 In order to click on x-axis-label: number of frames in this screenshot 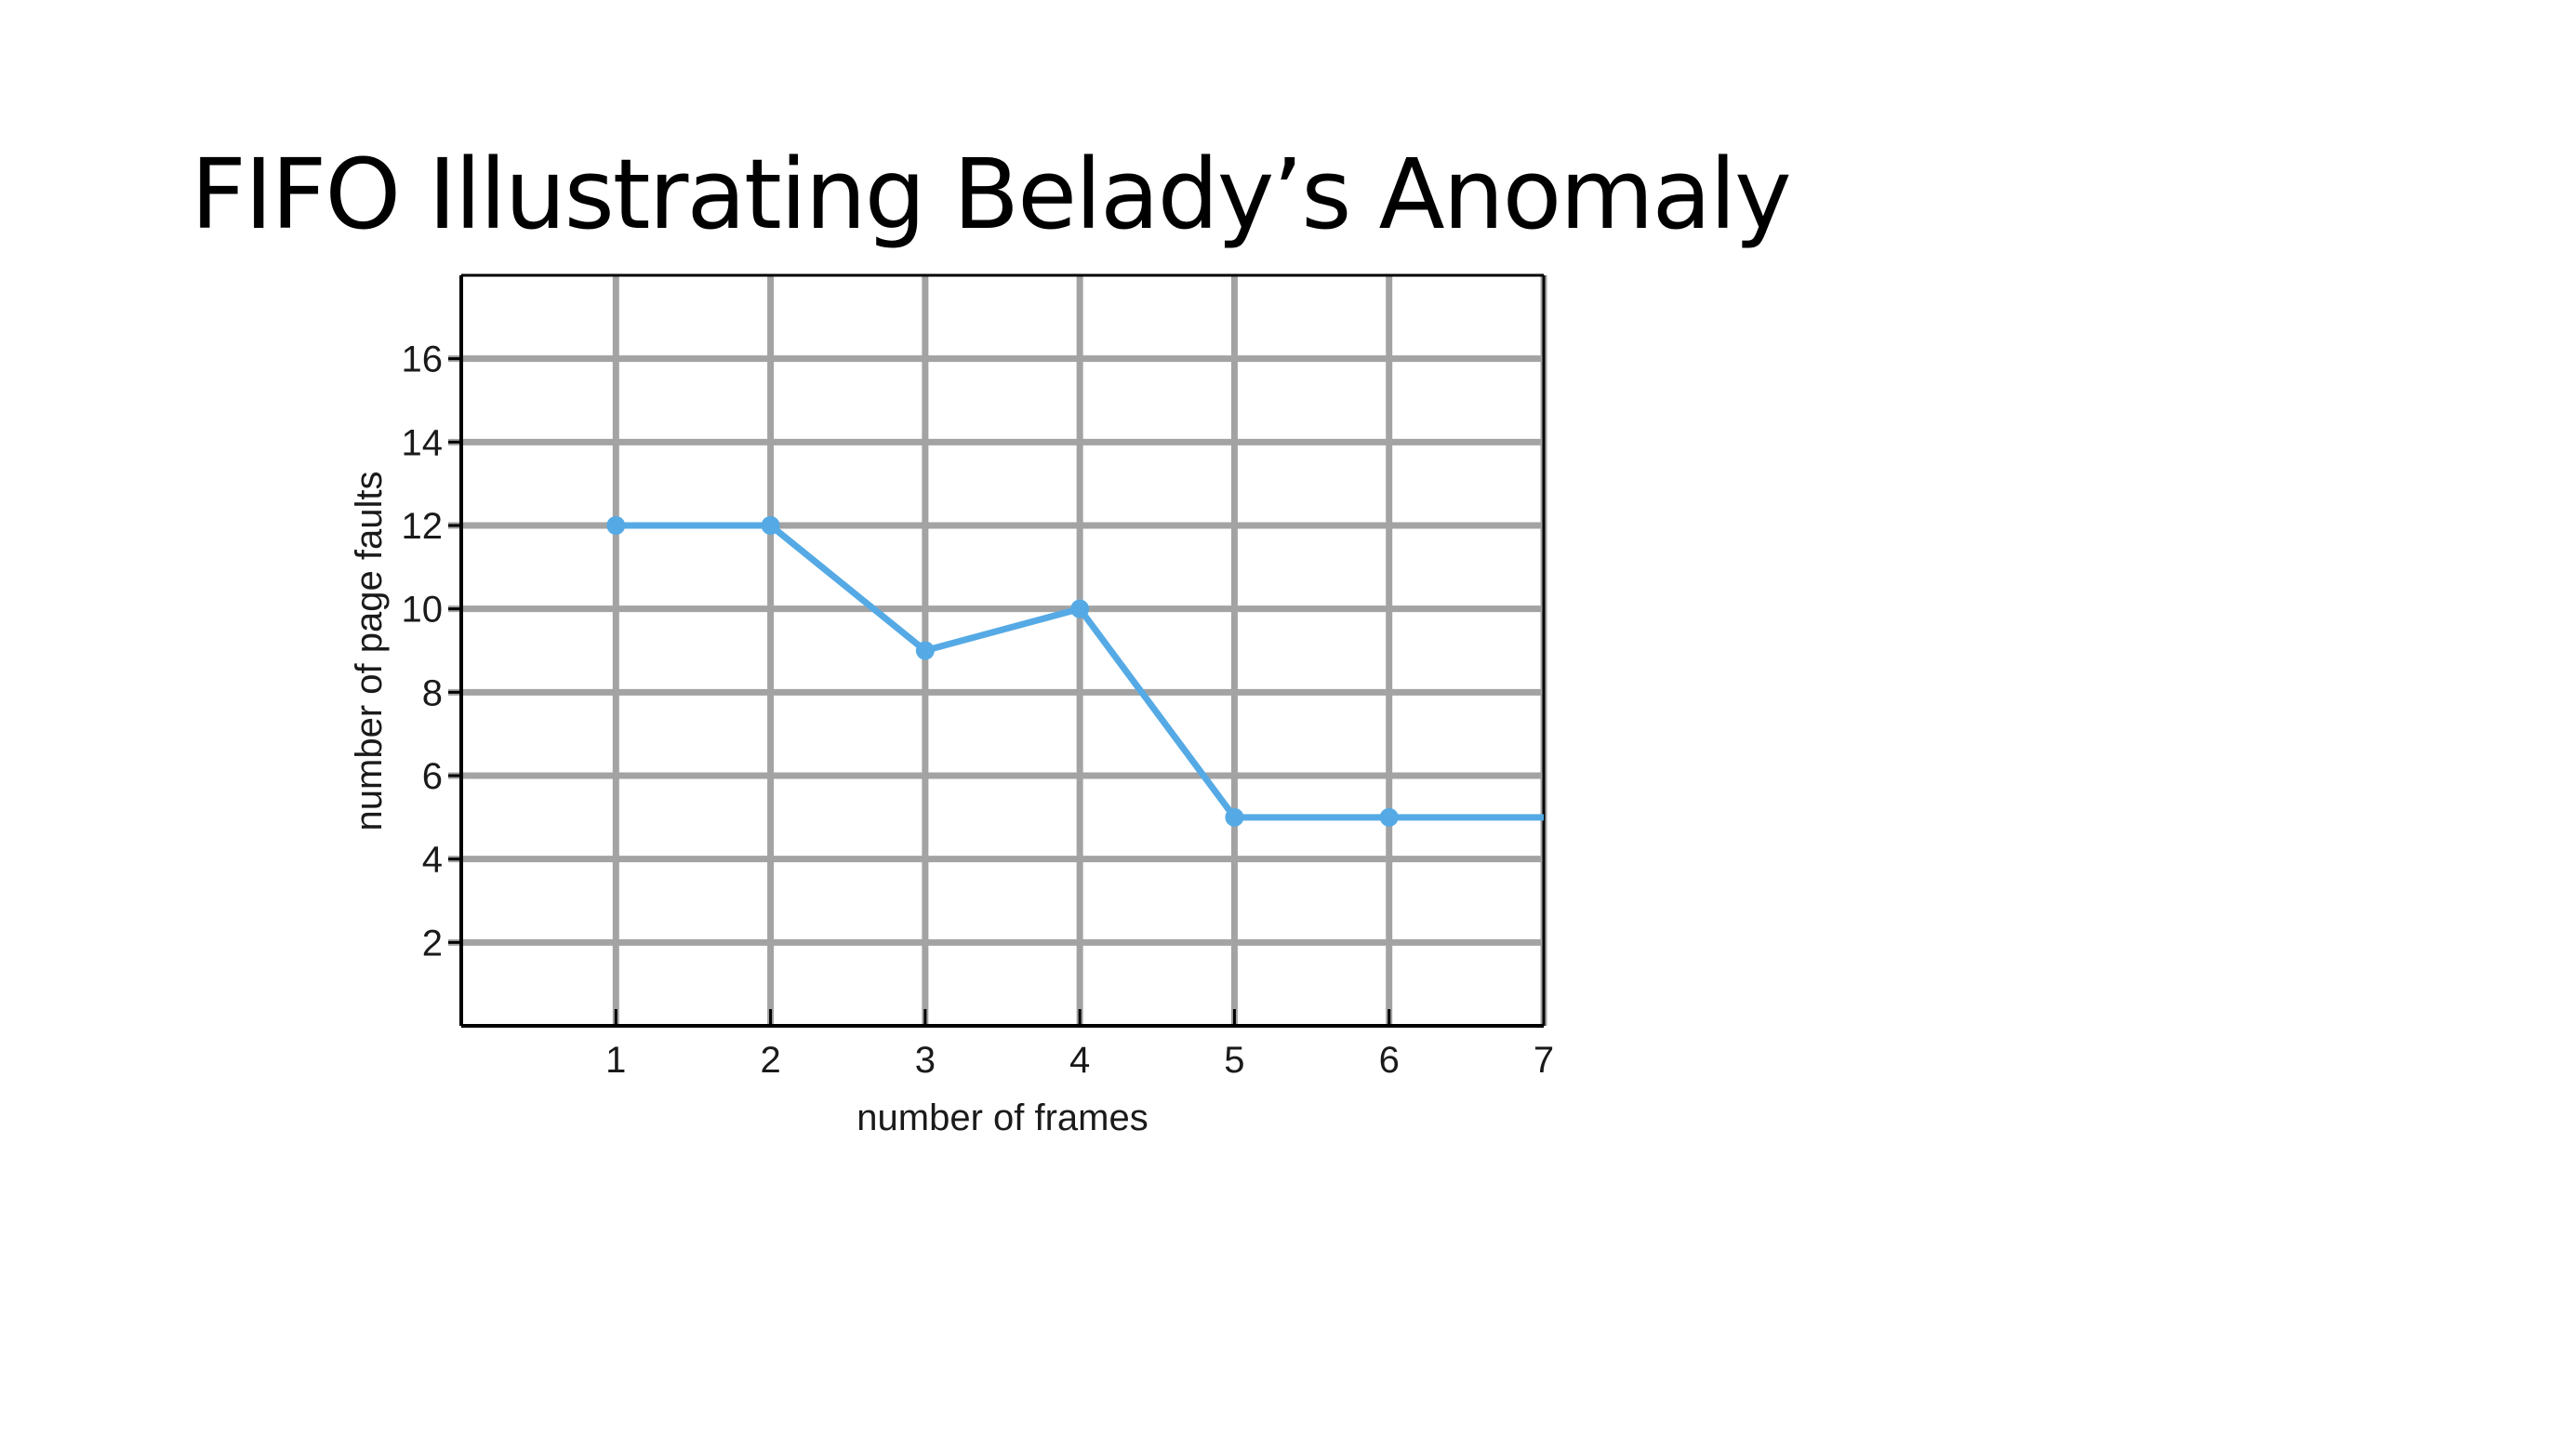, I will do `click(1002, 1117)`.